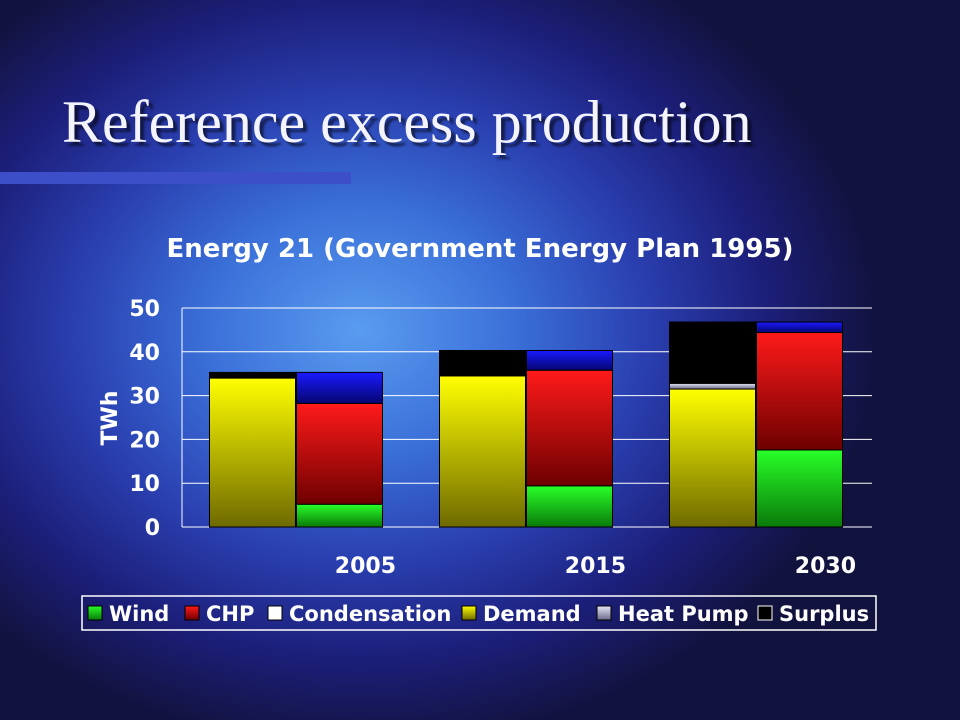 Image resolution: width=960 pixels, height=720 pixels. Describe the element at coordinates (532, 614) in the screenshot. I see `legend-label-demand: Demand` at that location.